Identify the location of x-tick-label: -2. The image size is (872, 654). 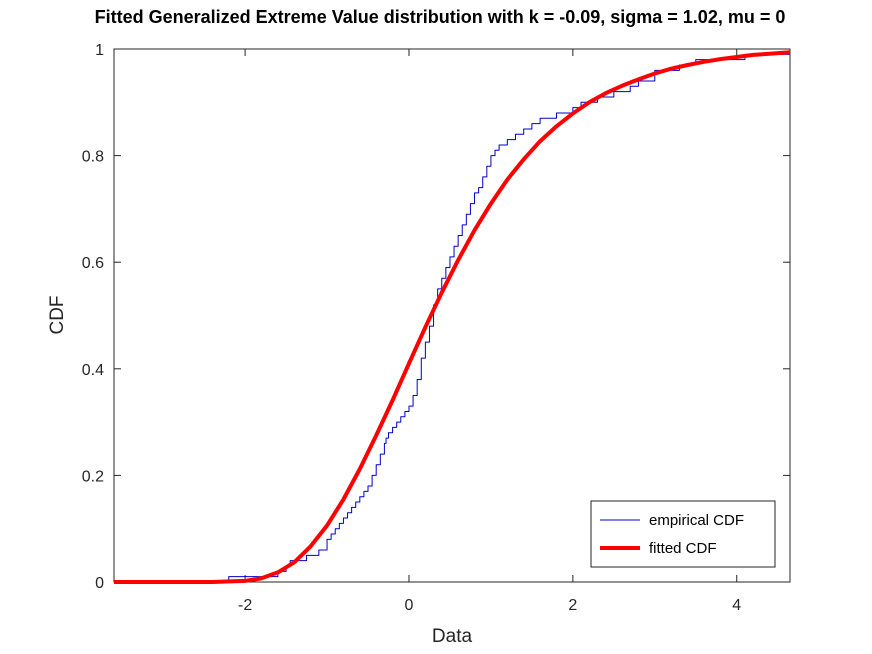
(245, 605).